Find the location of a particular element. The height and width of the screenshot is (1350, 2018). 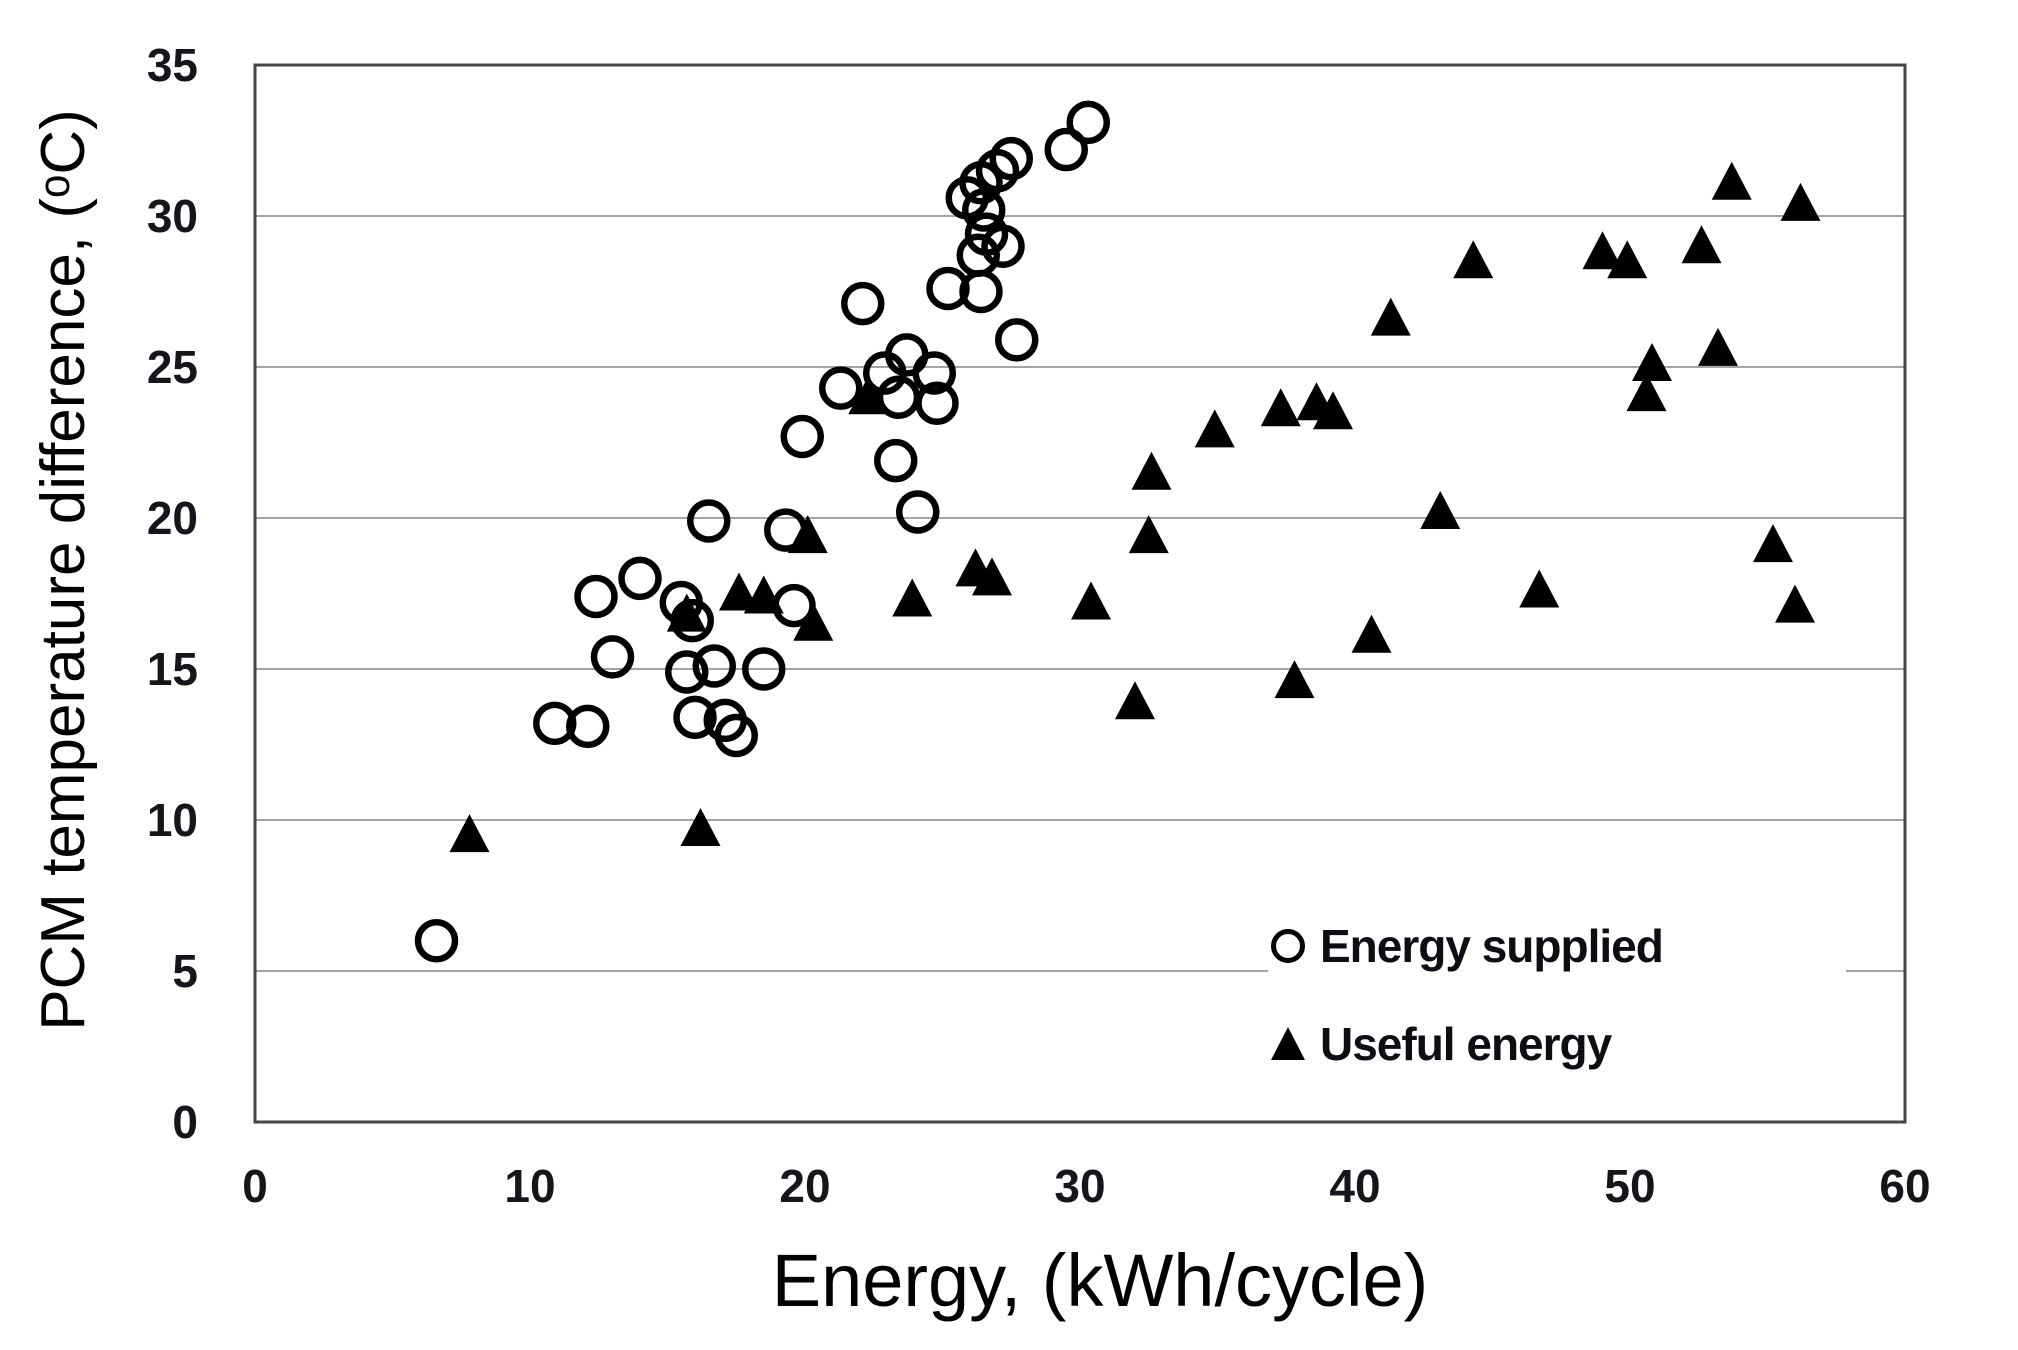

y-tick-label-15: 15 is located at coordinates (172, 669).